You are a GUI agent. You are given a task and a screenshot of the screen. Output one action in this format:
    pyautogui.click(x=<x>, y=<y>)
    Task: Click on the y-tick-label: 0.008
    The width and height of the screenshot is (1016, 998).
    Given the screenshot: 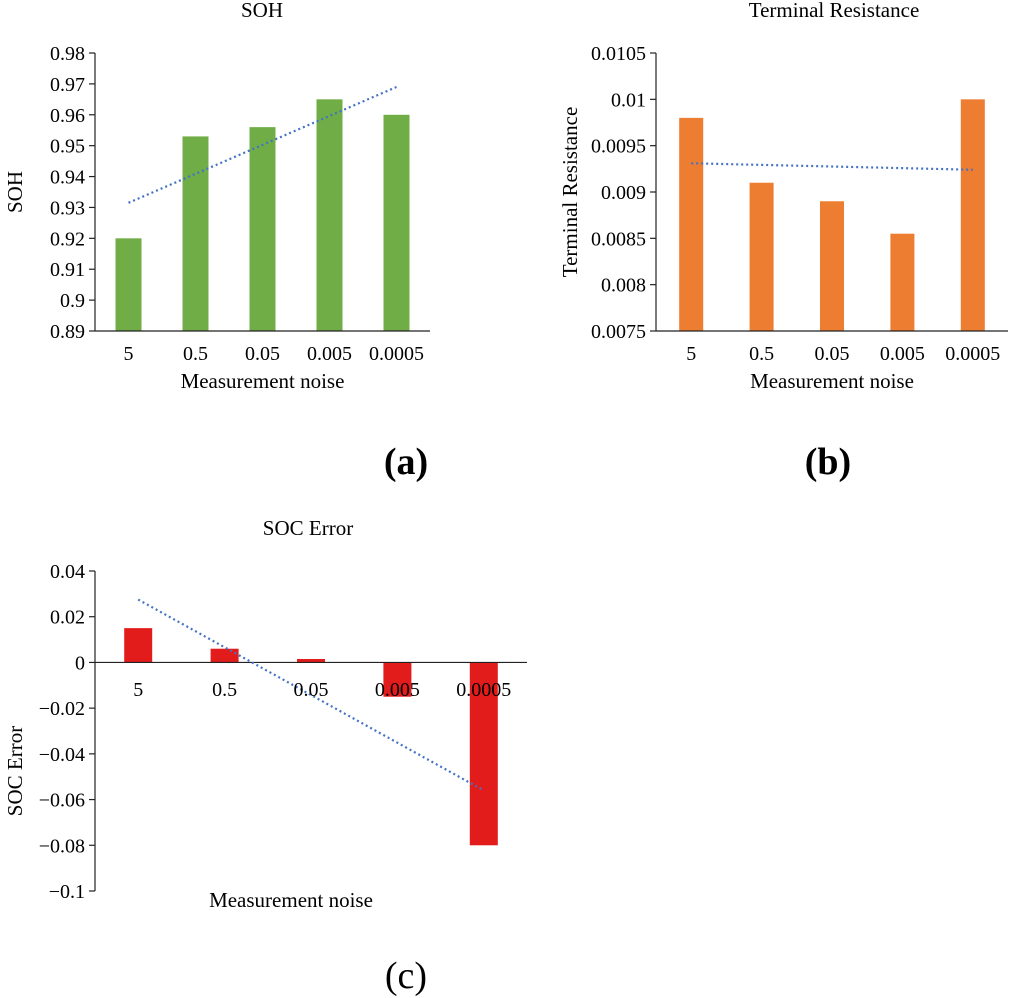 What is the action you would take?
    pyautogui.click(x=623, y=286)
    